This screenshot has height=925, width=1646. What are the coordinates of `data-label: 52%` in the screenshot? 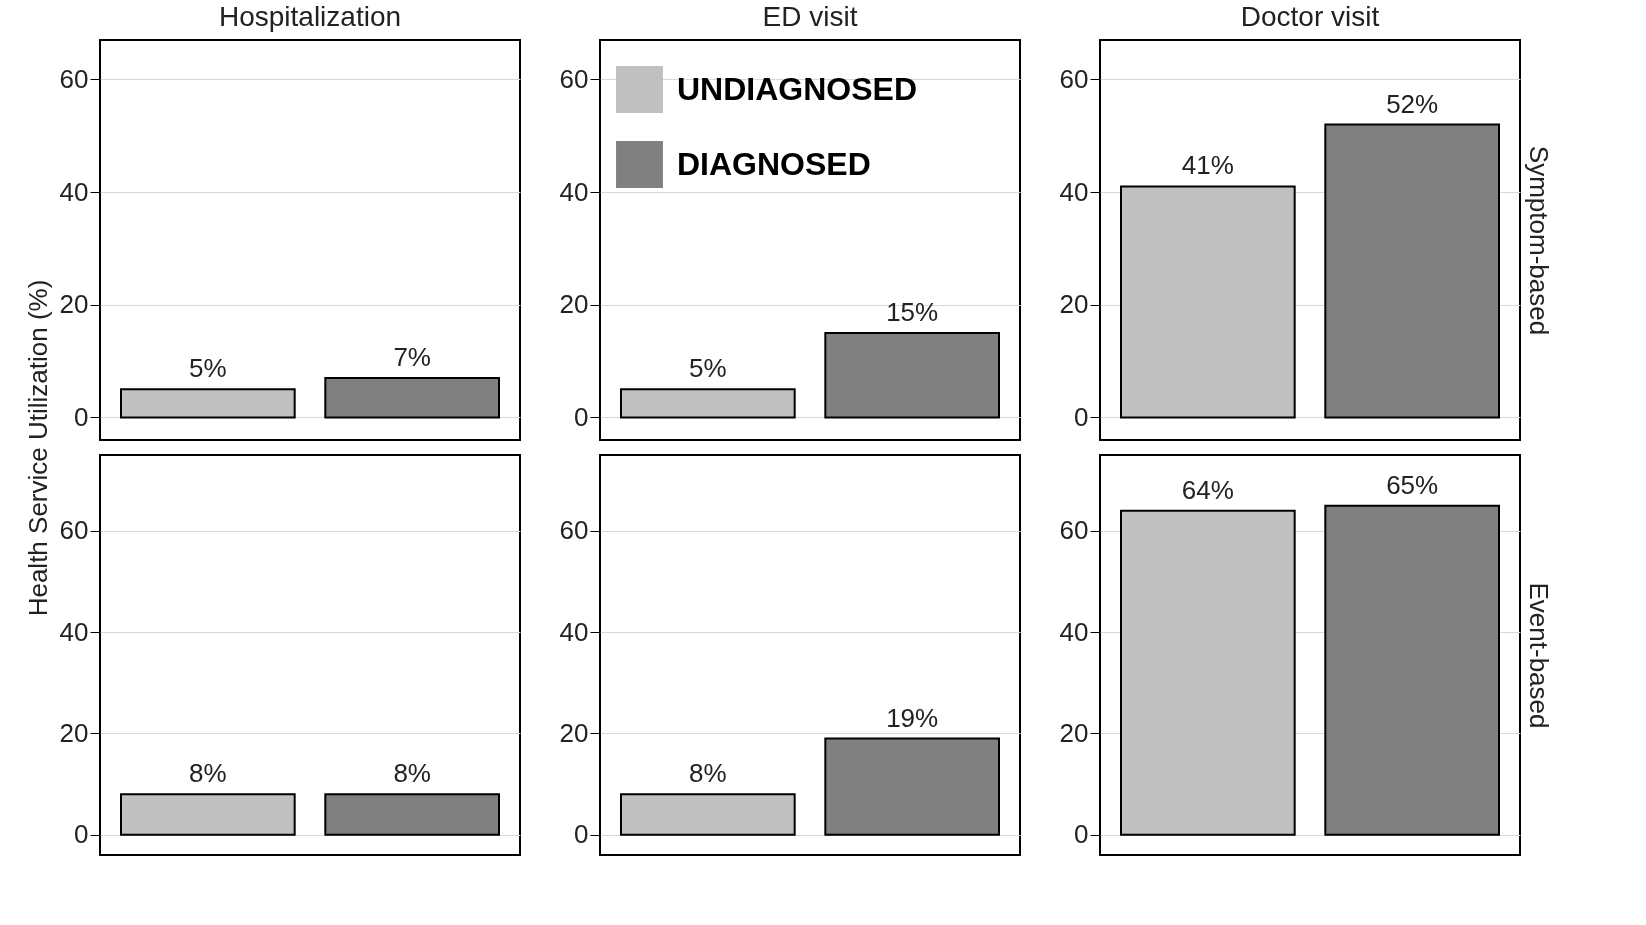 It's located at (1412, 103).